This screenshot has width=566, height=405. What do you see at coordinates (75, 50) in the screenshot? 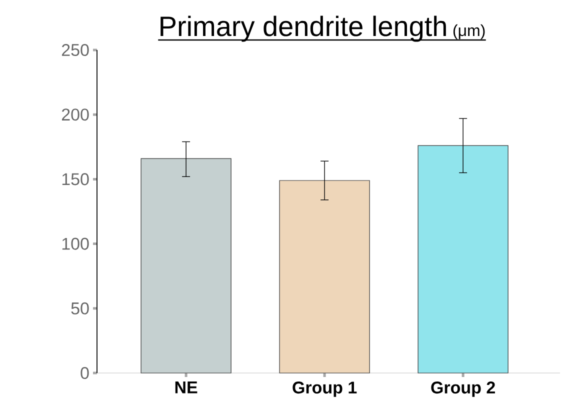
I see `y-tick-label: 250` at bounding box center [75, 50].